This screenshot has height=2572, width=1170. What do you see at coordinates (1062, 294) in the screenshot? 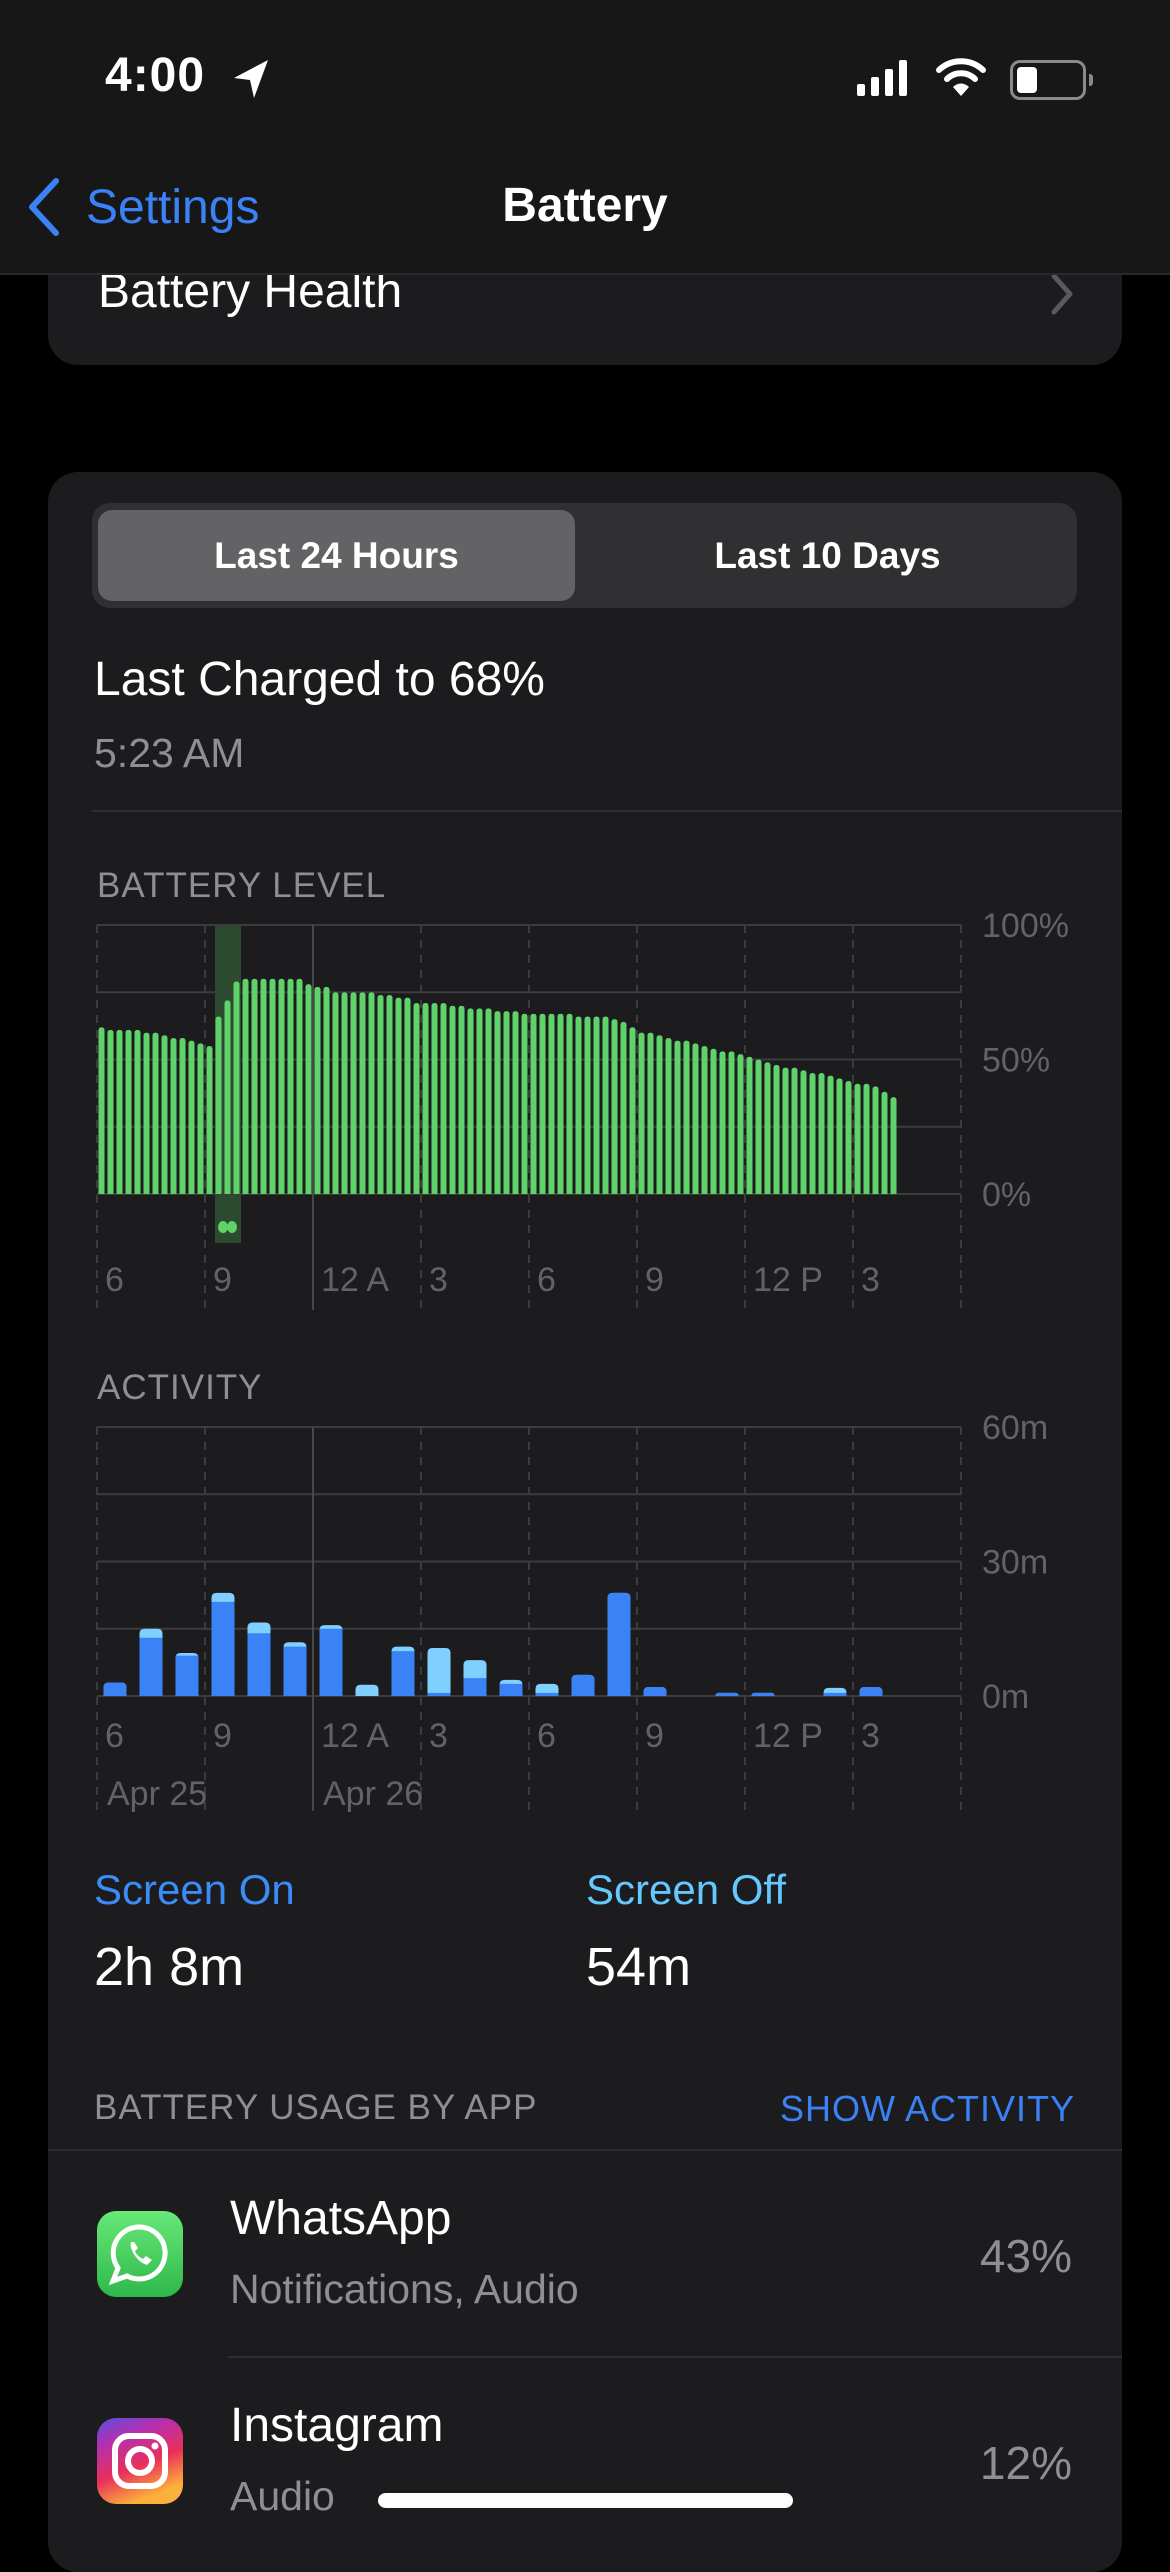
I see `chevron-right-icon` at bounding box center [1062, 294].